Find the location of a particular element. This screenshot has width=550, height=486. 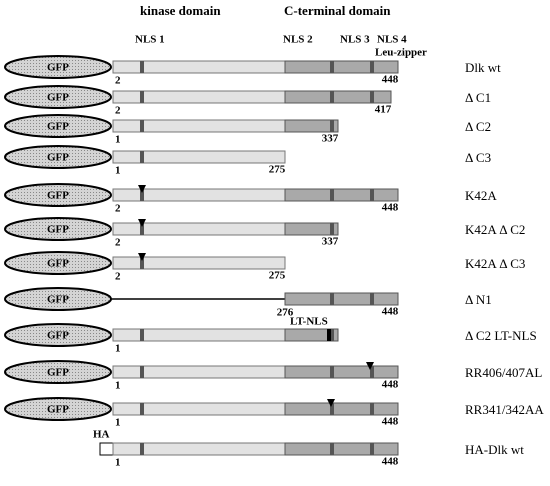

cterminal-header: C-terminal domain is located at coordinates (337, 10).